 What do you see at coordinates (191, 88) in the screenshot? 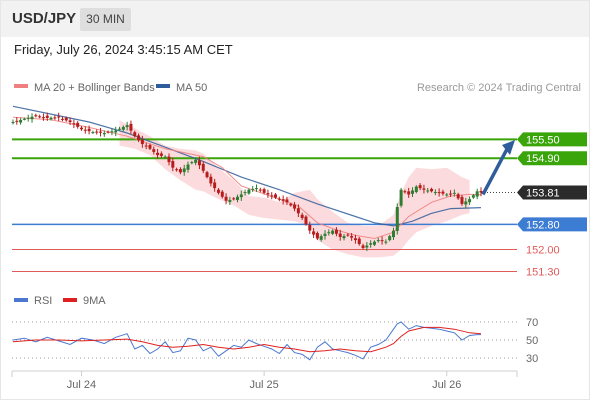
I see `ma50-legend-label: MA 50` at bounding box center [191, 88].